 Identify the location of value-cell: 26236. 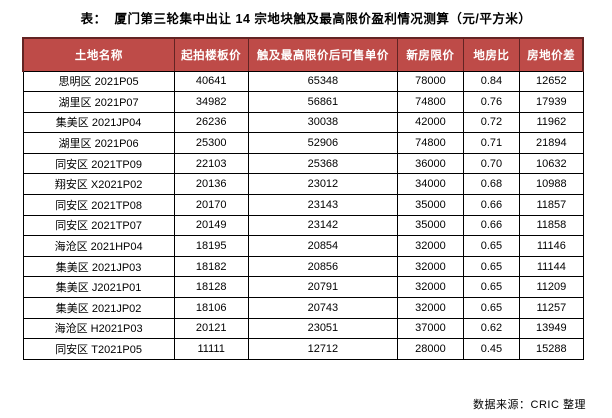
(211, 122).